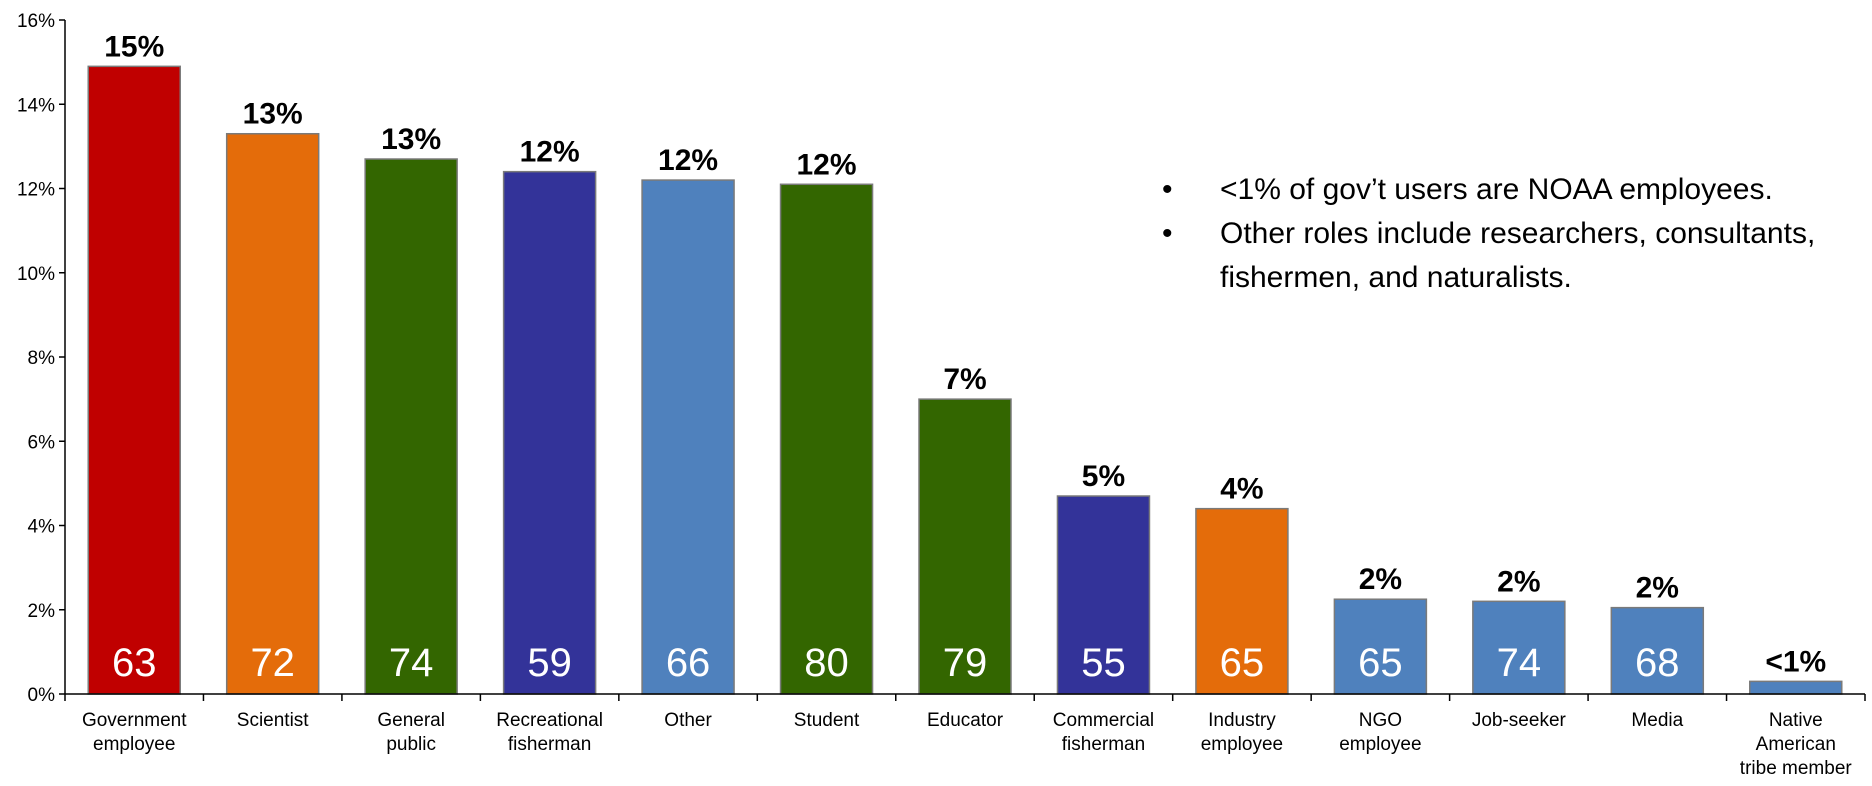 This screenshot has width=1872, height=786. What do you see at coordinates (134, 663) in the screenshot?
I see `count-label: 63` at bounding box center [134, 663].